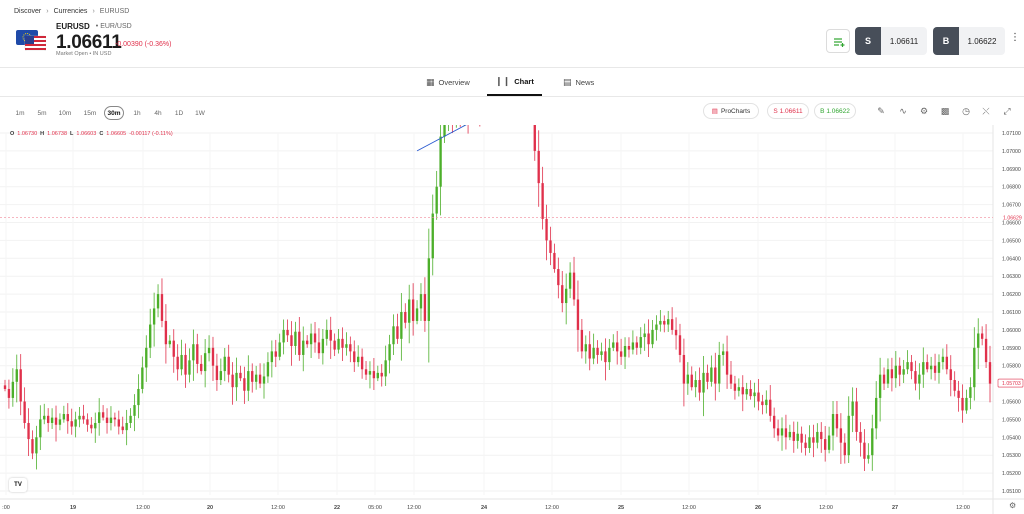  I want to click on breadcrumb-currencies: Currencies, so click(70, 11).